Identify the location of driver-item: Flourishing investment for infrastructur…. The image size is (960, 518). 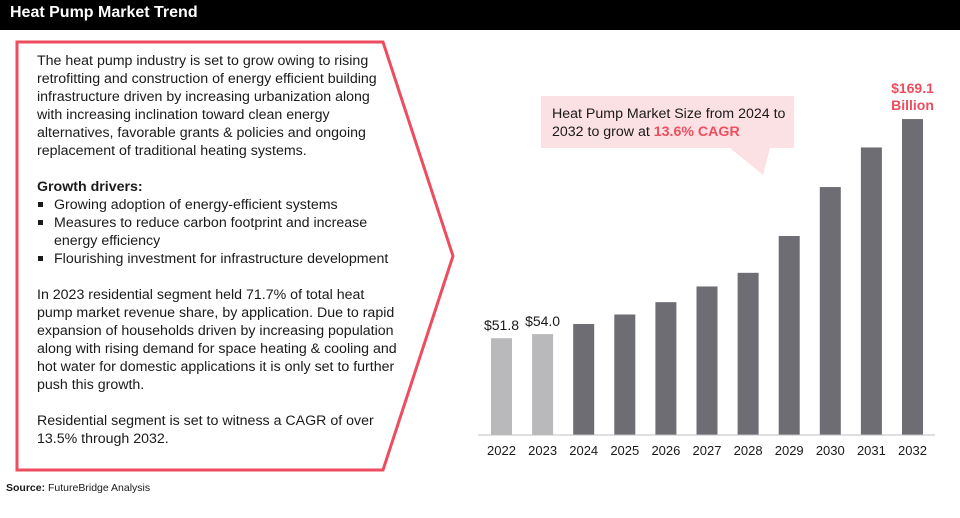
(217, 259).